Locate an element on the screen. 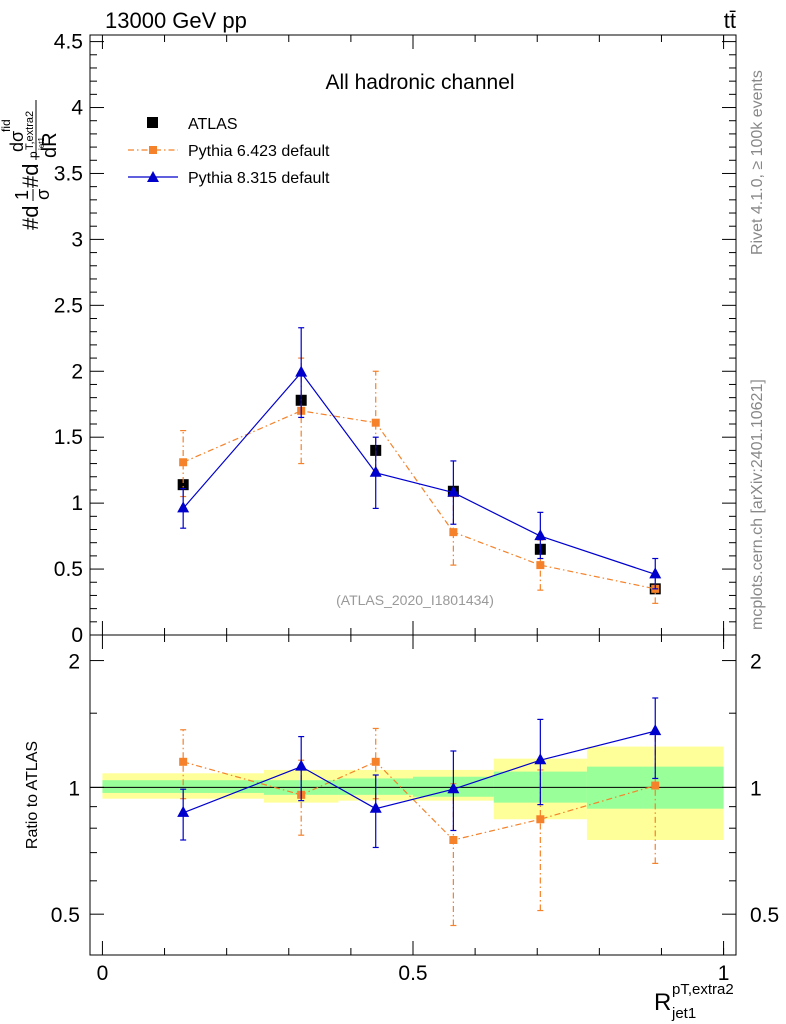  ylabel-jet1: jet1 is located at coordinates (41, 144).